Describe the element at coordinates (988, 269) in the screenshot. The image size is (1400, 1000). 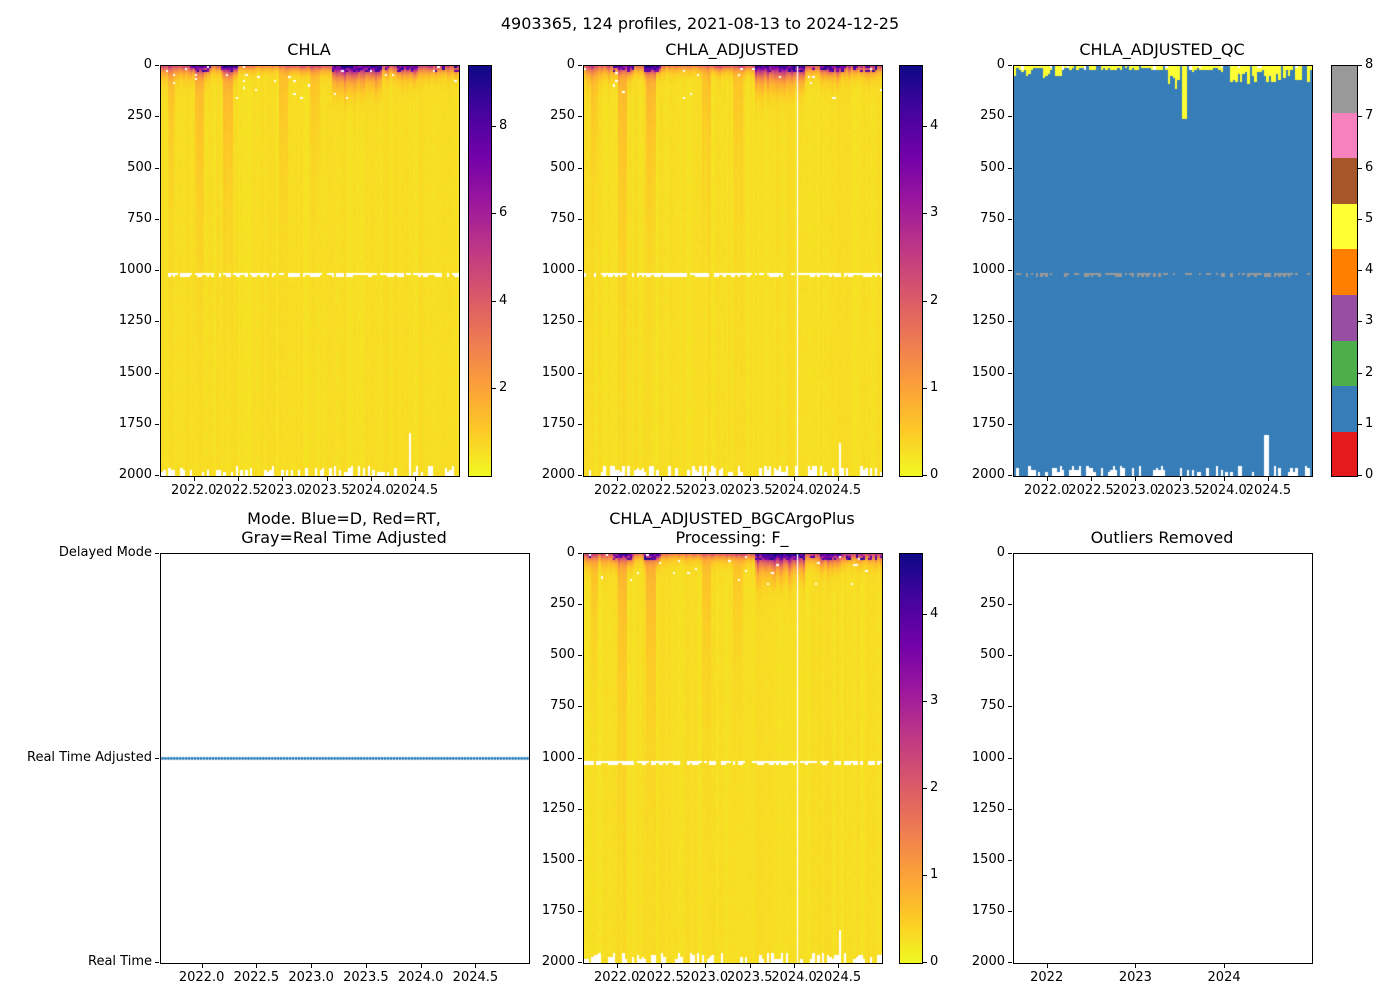
I see `y-tick-label: 1000` at that location.